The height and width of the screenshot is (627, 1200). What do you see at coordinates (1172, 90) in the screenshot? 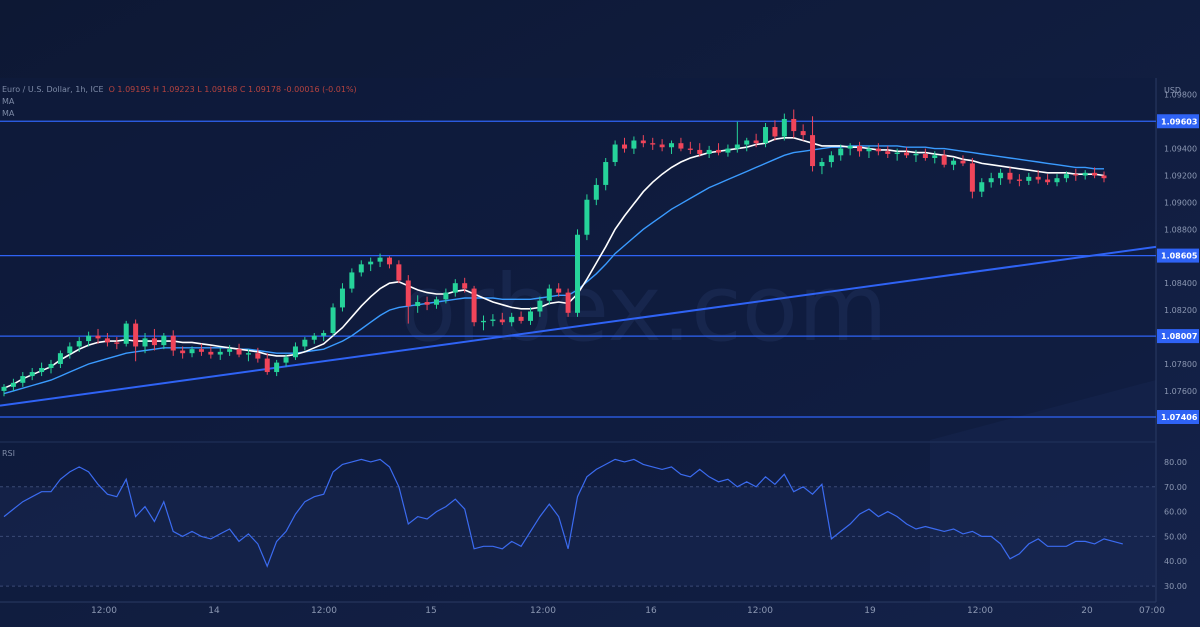
I see `currency-label: USD` at bounding box center [1172, 90].